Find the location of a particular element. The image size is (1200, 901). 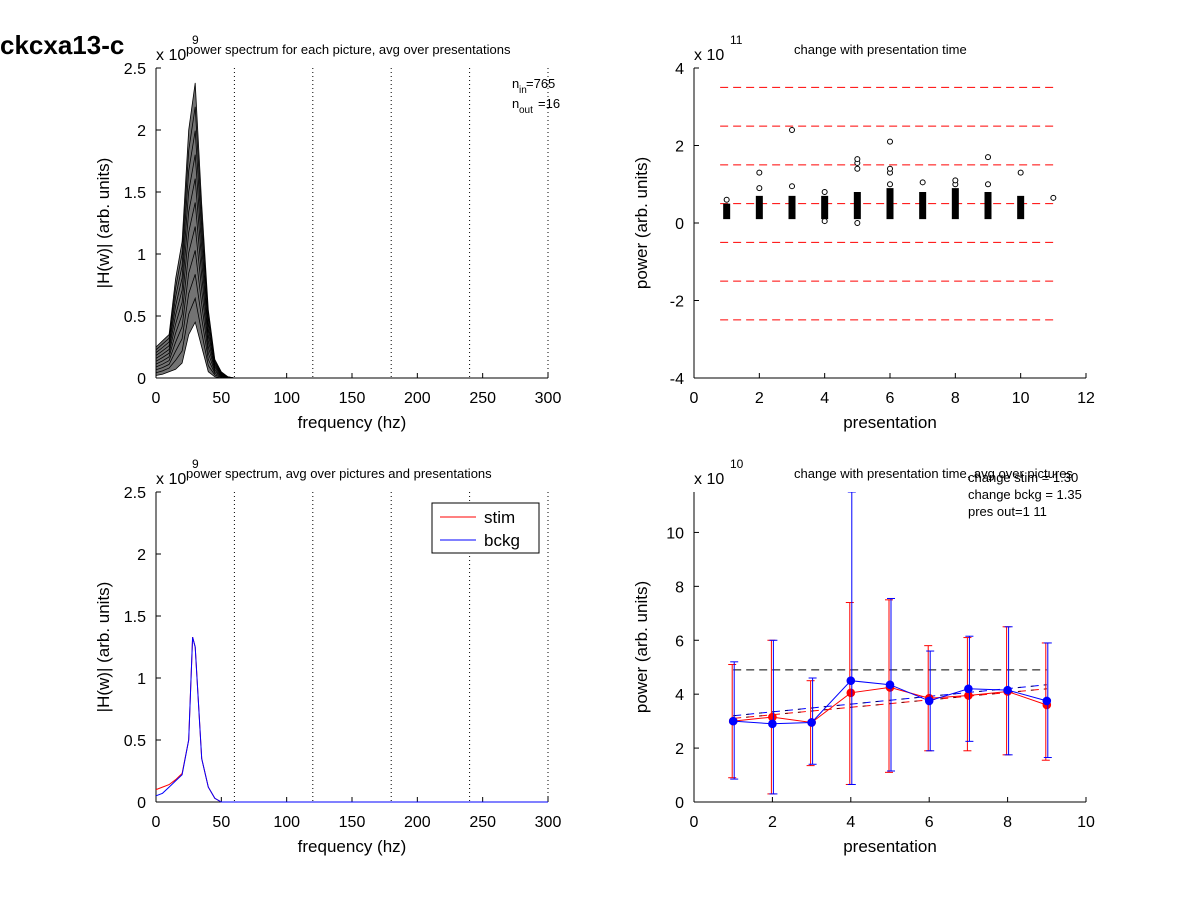

p2-exponent: x 10 is located at coordinates (709, 55).